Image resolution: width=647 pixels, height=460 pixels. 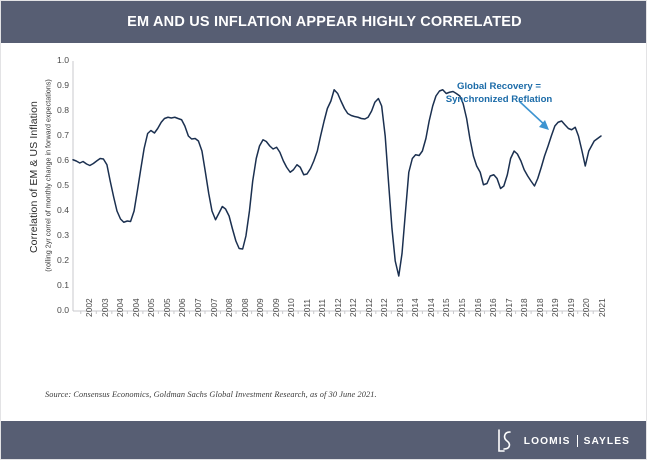 What do you see at coordinates (63, 260) in the screenshot?
I see `y-axis-tick-label: 0.2` at bounding box center [63, 260].